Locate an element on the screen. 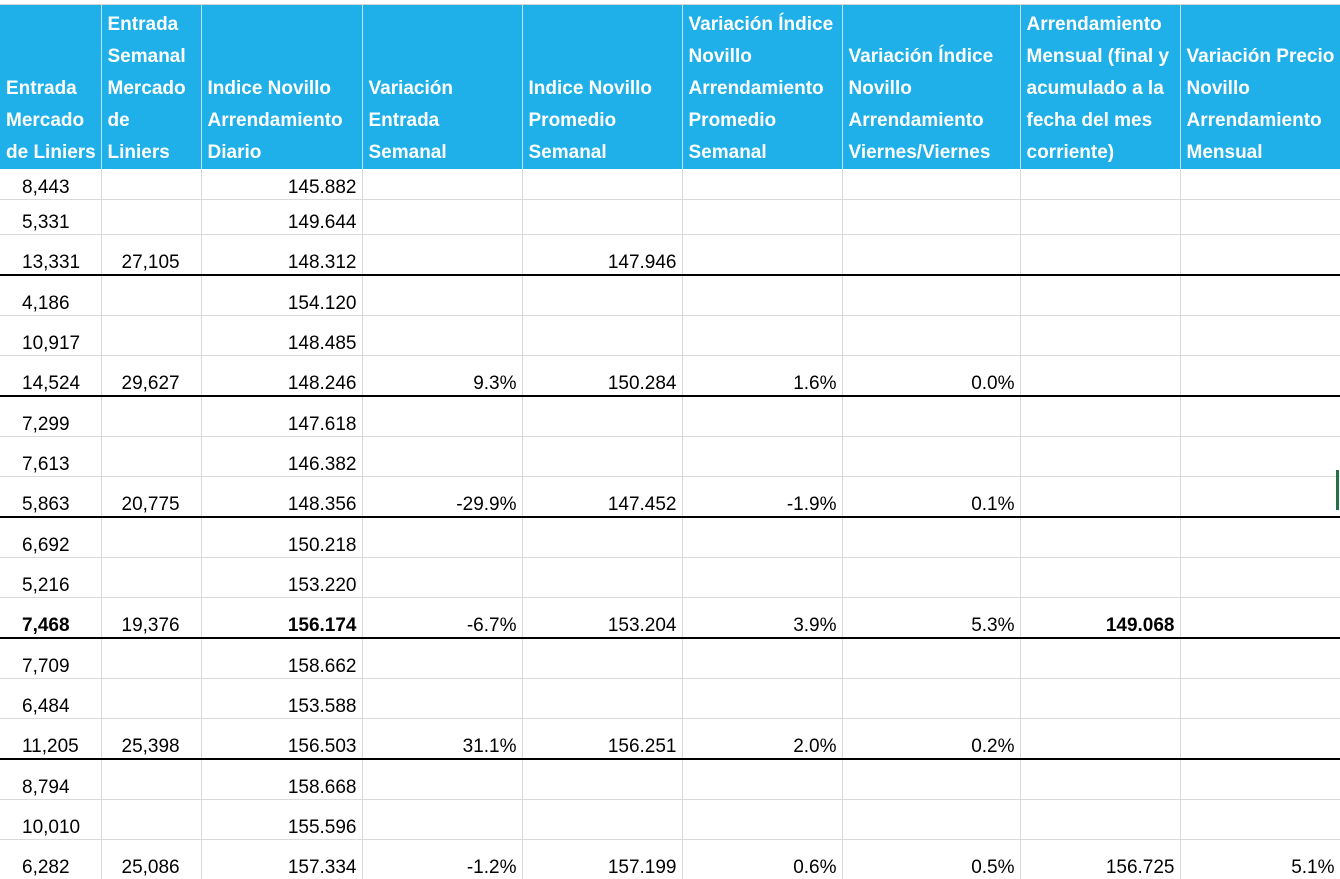 The height and width of the screenshot is (879, 1340). table-cell: 5.3% is located at coordinates (931, 618).